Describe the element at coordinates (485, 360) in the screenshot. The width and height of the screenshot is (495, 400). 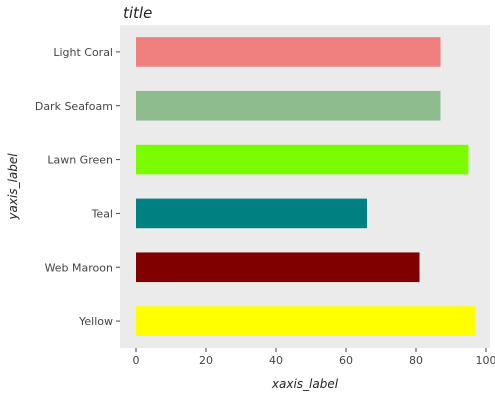
I see `x-tick-label: 100` at that location.